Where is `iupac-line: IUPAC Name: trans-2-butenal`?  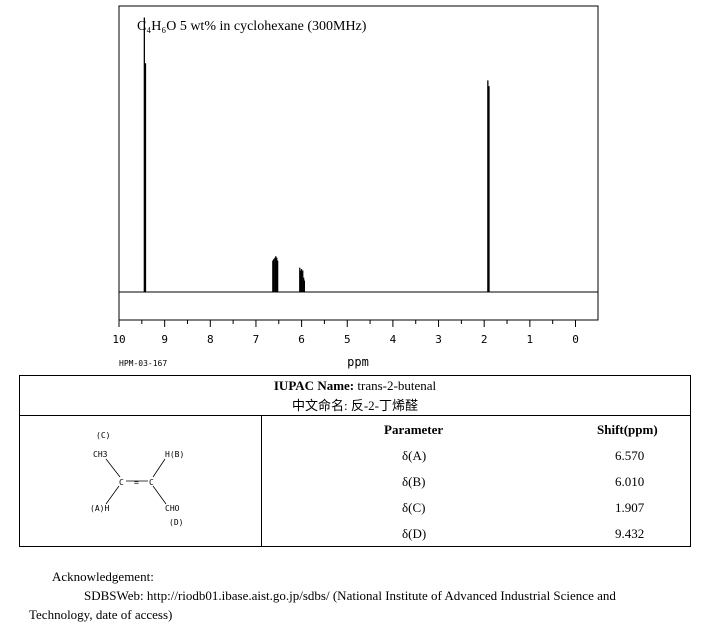
iupac-line: IUPAC Name: trans-2-butenal is located at coordinates (355, 386).